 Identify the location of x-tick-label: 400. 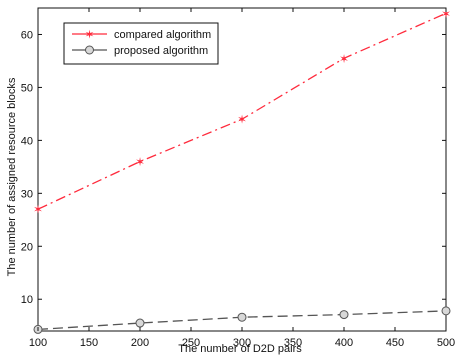
(344, 343).